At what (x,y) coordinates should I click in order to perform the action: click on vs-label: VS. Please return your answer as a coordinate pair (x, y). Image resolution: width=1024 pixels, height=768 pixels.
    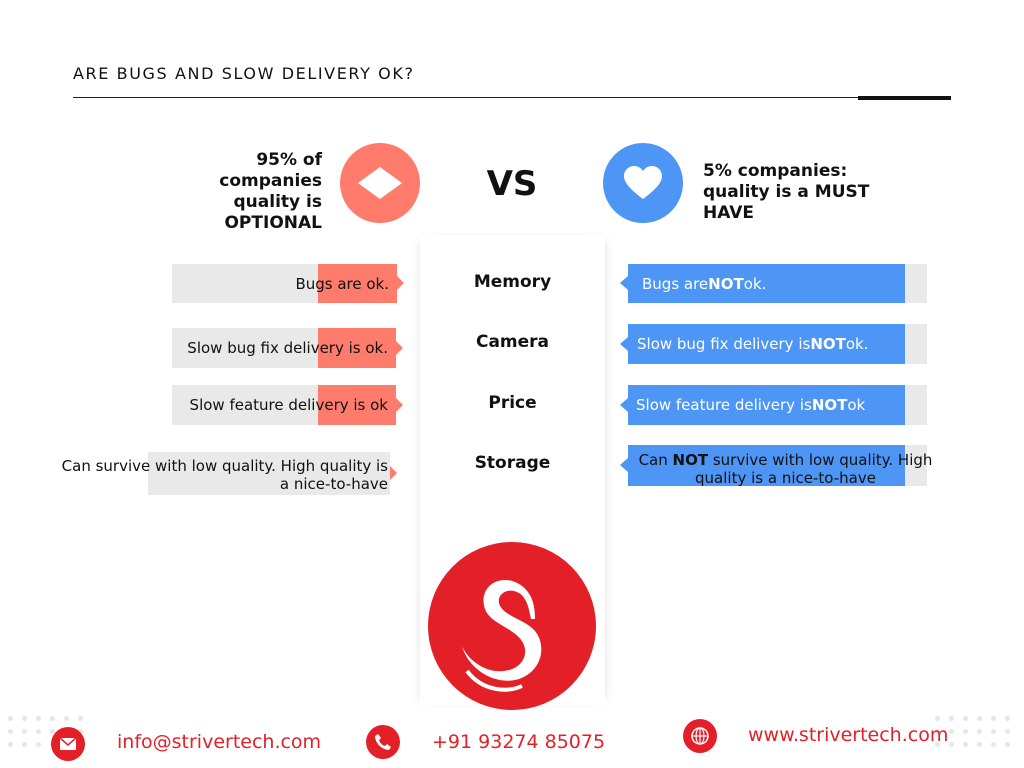
    Looking at the image, I should click on (512, 184).